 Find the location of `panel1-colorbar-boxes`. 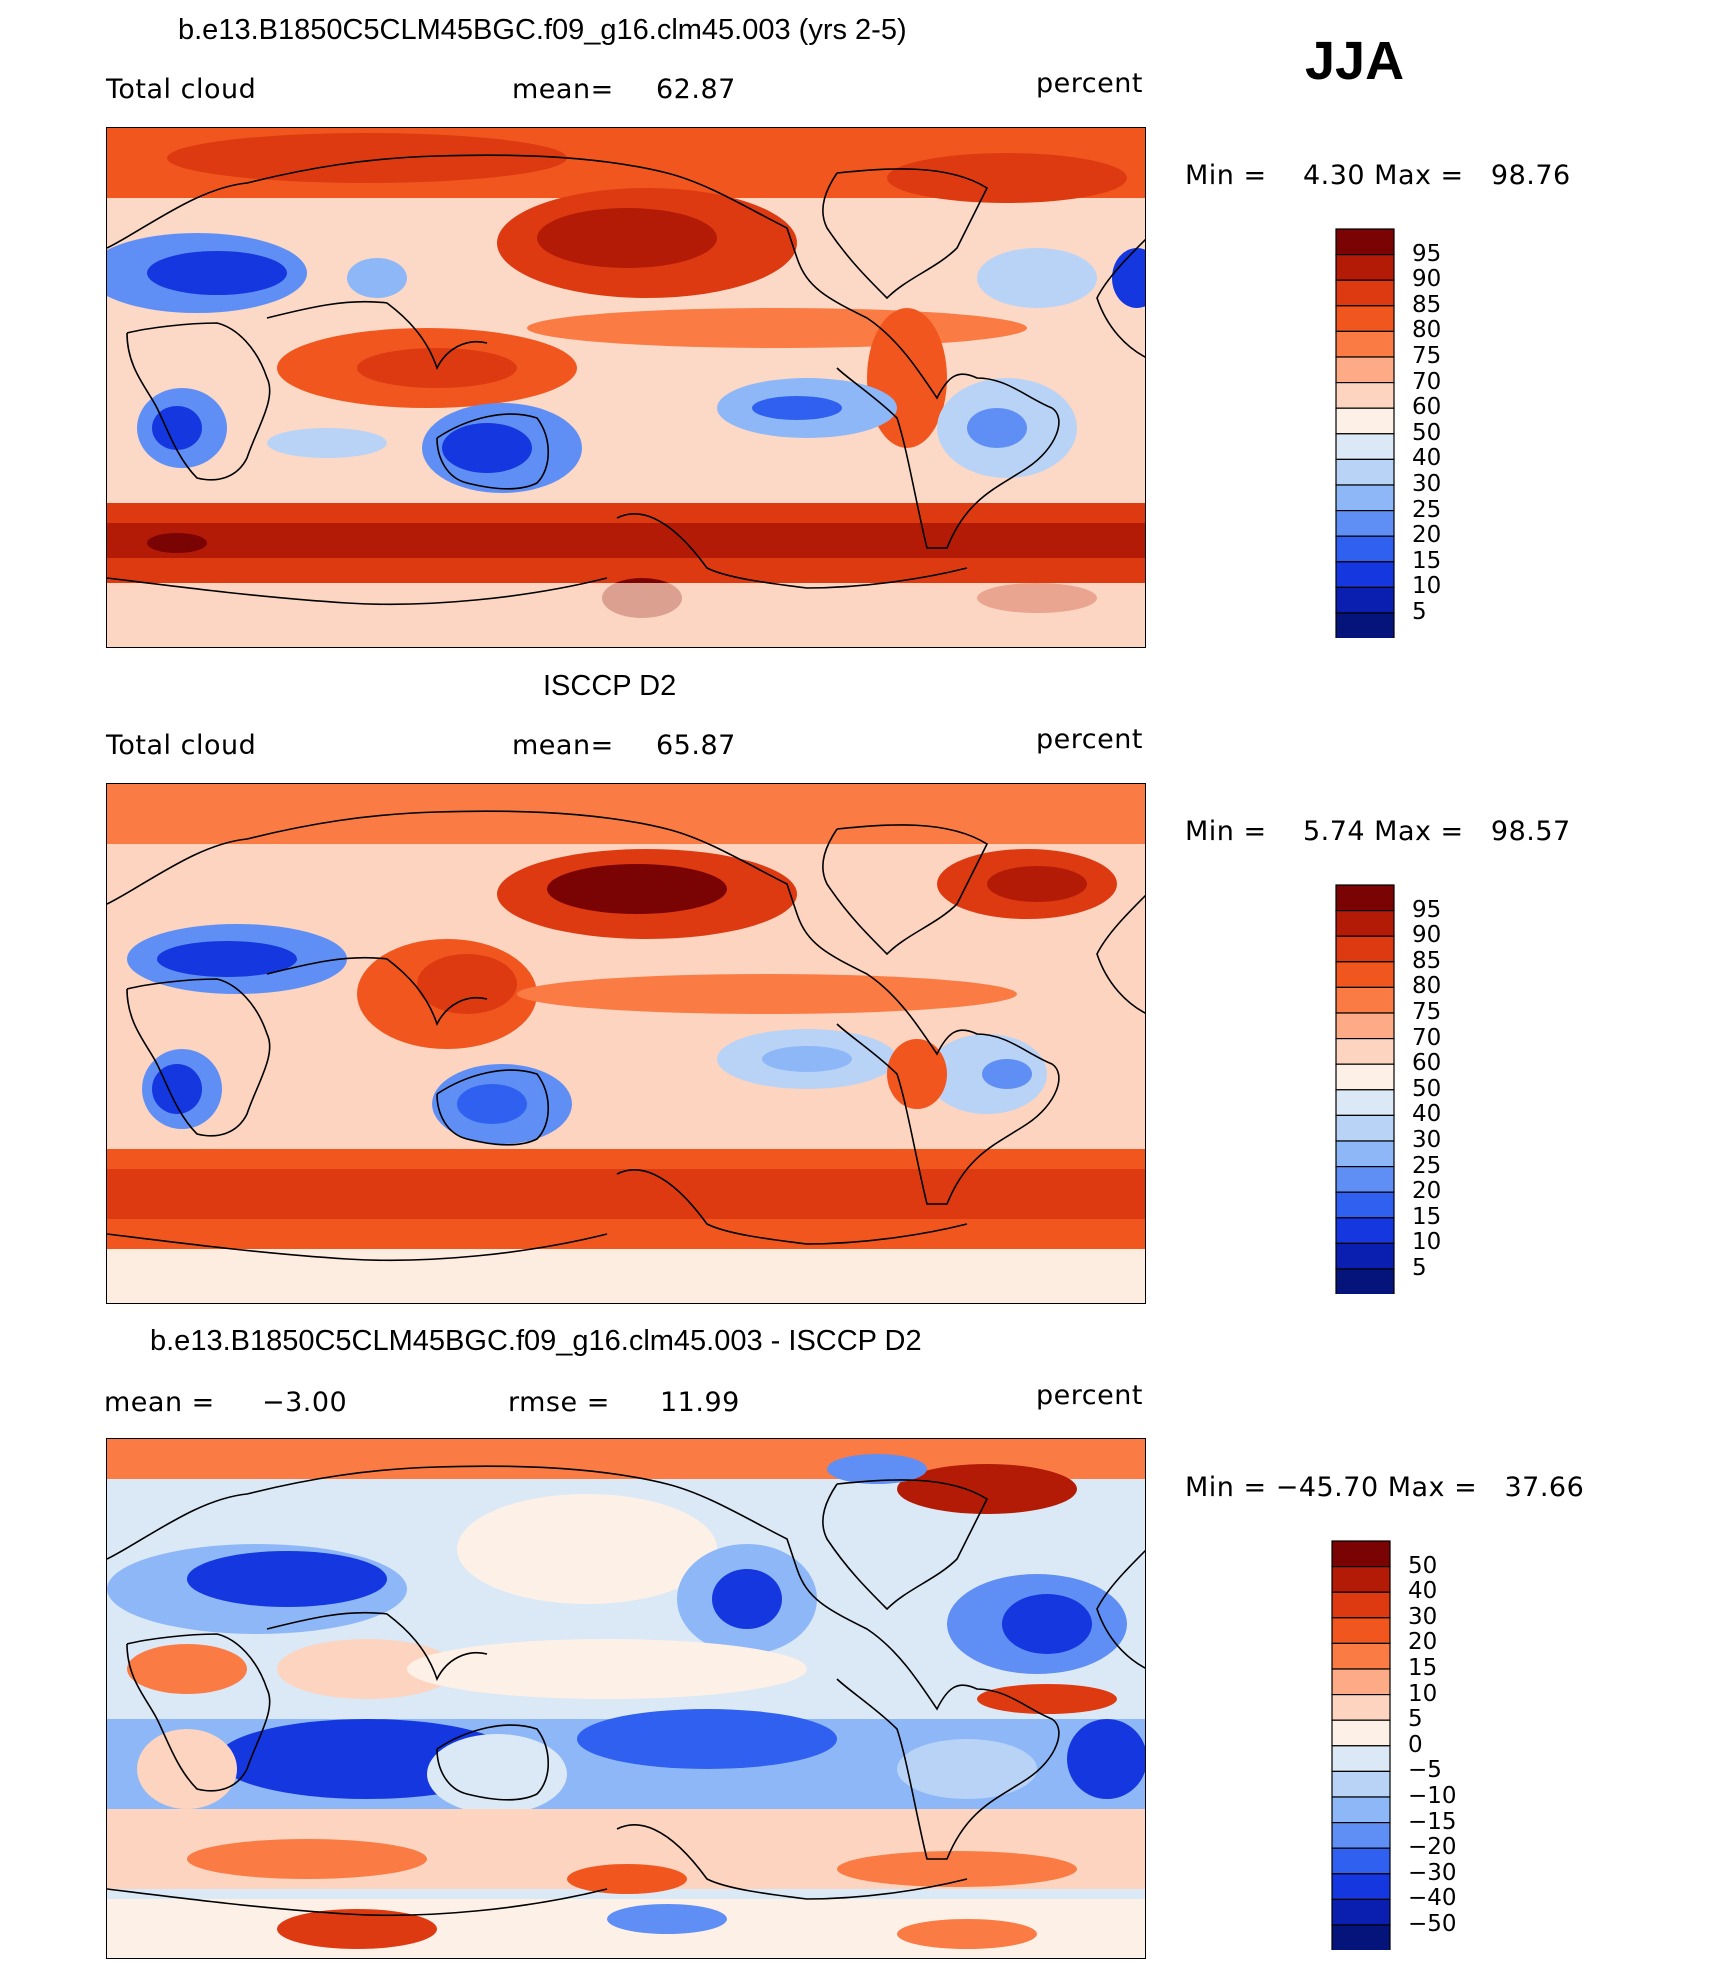

panel1-colorbar-boxes is located at coordinates (1365, 433).